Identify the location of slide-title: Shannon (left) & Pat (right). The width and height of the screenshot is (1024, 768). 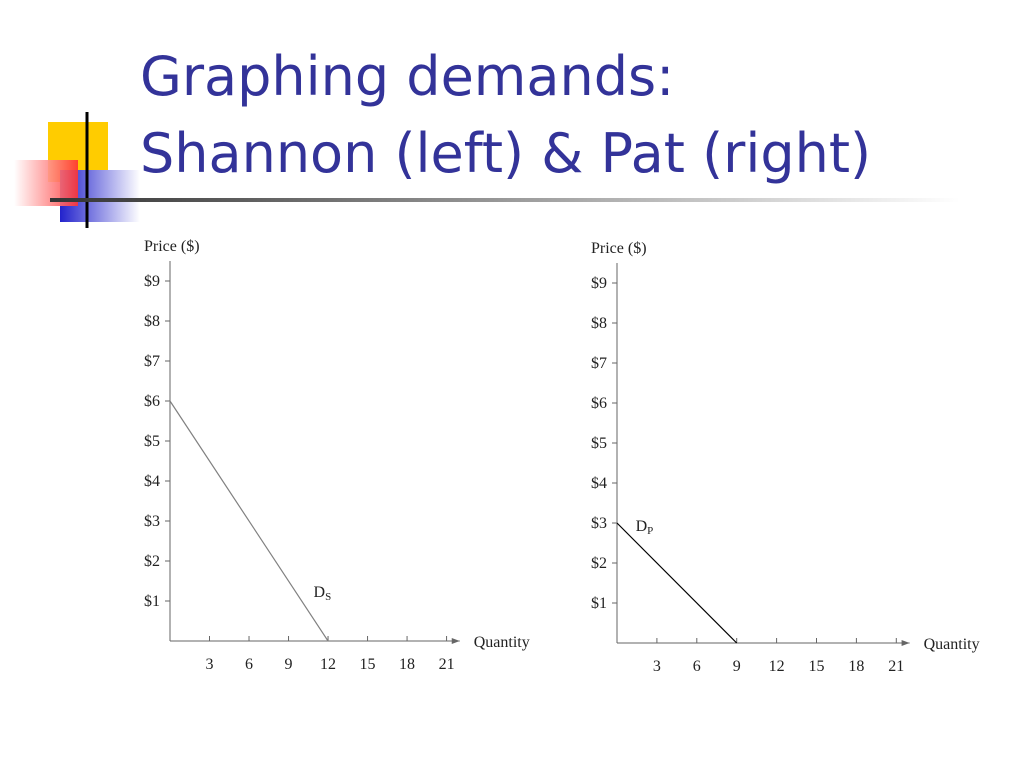
(505, 153).